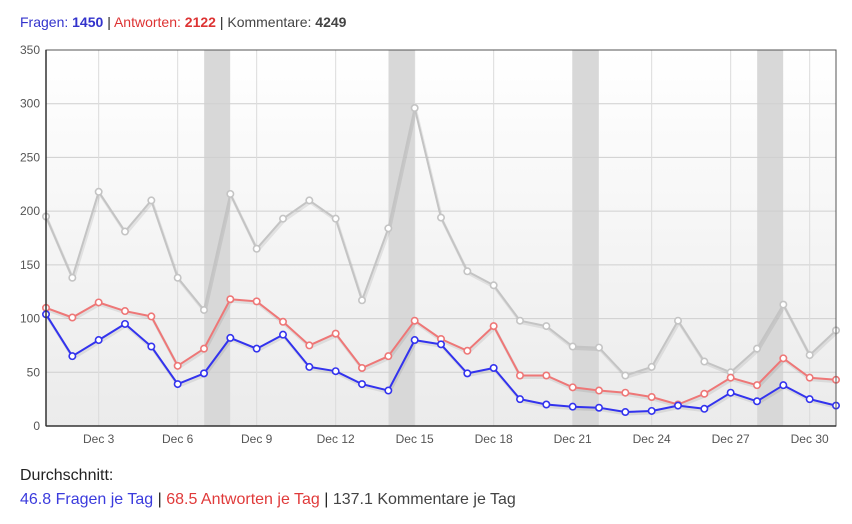 This screenshot has height=524, width=852. I want to click on x-tick-label: Dec 21, so click(573, 439).